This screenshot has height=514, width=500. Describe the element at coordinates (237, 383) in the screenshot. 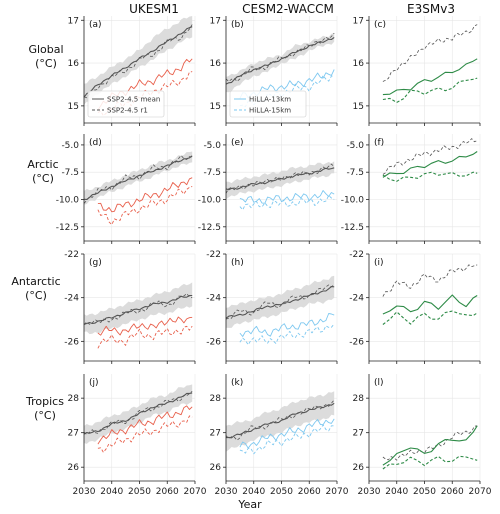

I see `panel-label: (k)` at that location.